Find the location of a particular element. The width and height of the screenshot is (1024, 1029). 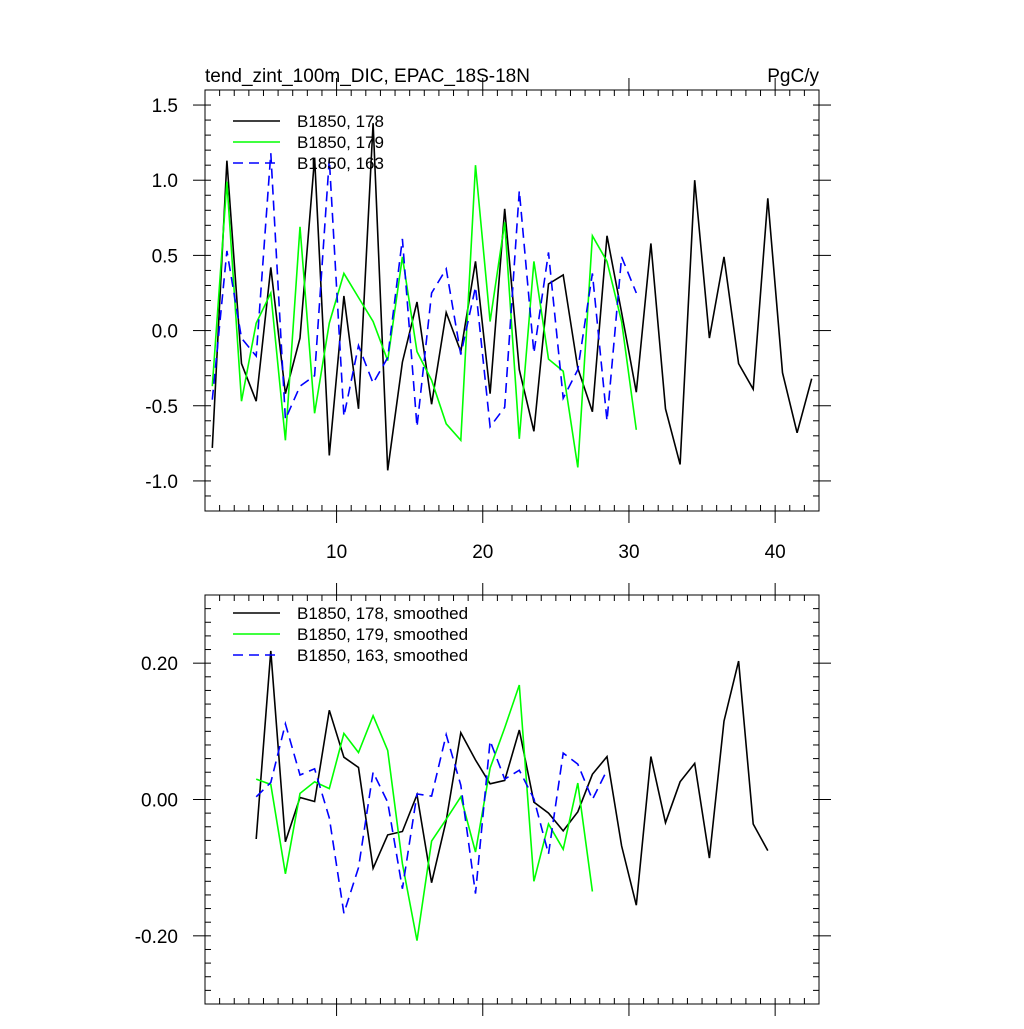

legend-label-178-smoothed: B1850, 178, smoothed is located at coordinates (382, 613).